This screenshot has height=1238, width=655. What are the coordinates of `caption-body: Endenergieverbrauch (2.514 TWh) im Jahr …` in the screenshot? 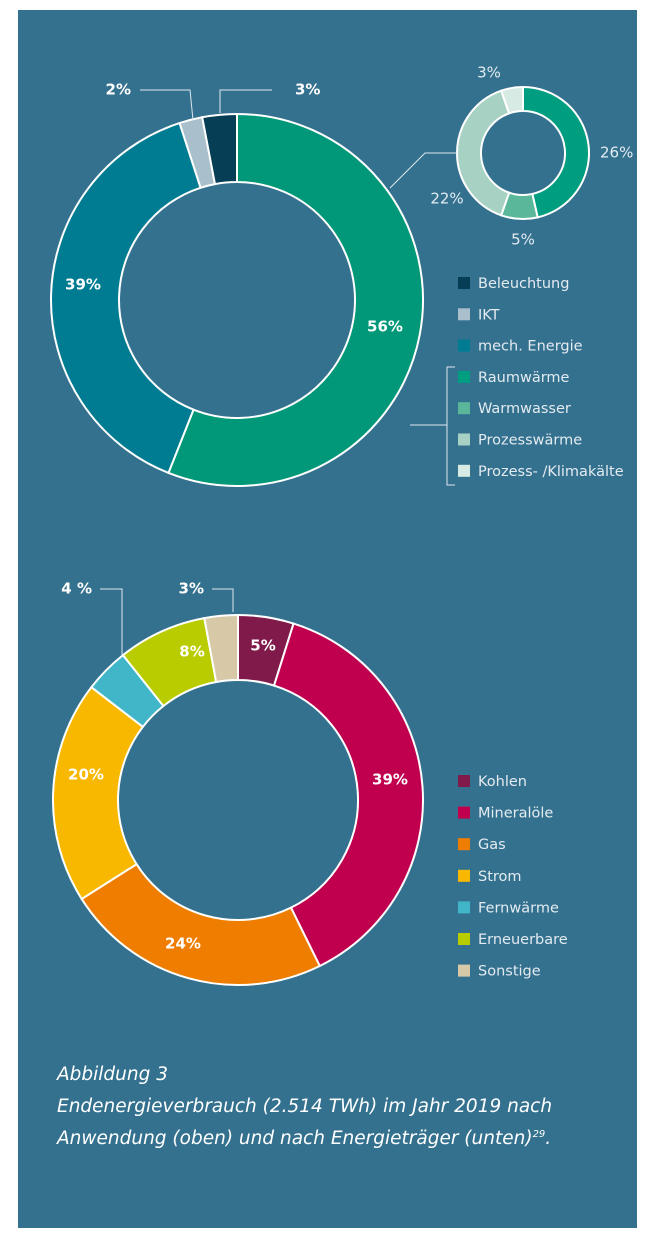 It's located at (305, 1122).